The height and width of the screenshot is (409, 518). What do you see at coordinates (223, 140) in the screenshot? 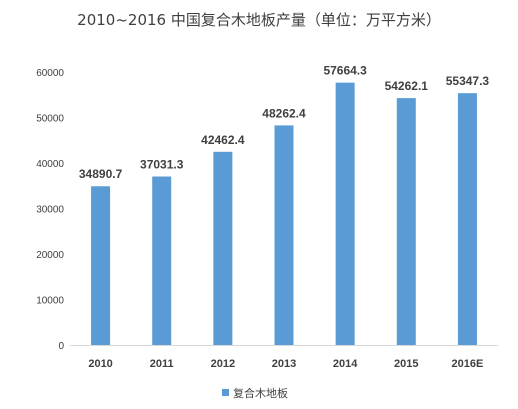
I see `data-label: 42462.4` at bounding box center [223, 140].